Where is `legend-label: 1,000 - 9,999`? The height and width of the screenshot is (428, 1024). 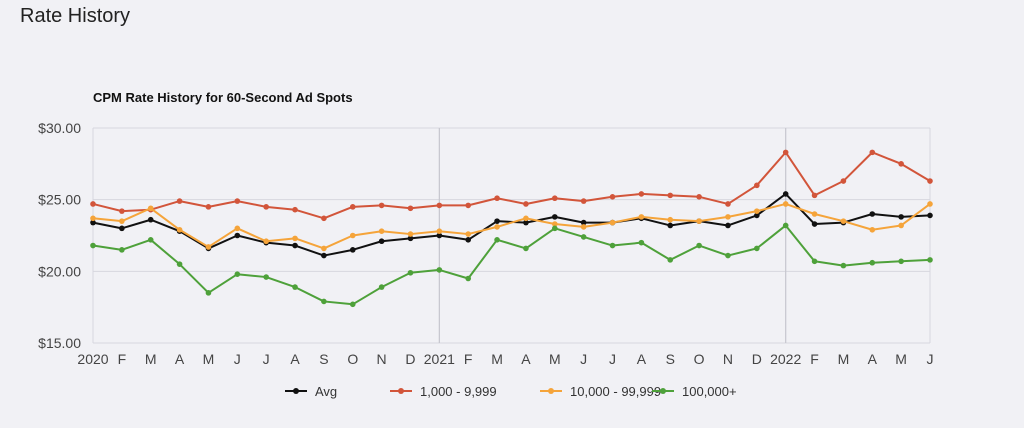
legend-label: 1,000 - 9,999 is located at coordinates (458, 391).